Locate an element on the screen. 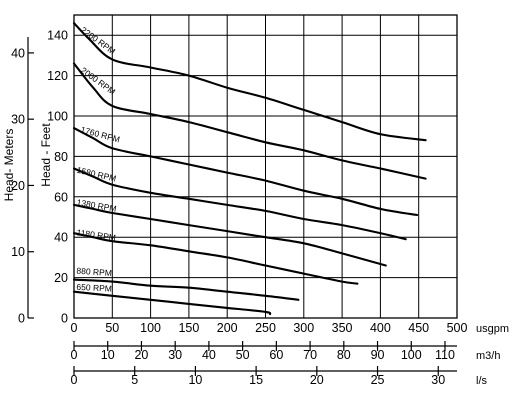 The image size is (513, 400). y-tick-label-feet: 140 is located at coordinates (57, 36).